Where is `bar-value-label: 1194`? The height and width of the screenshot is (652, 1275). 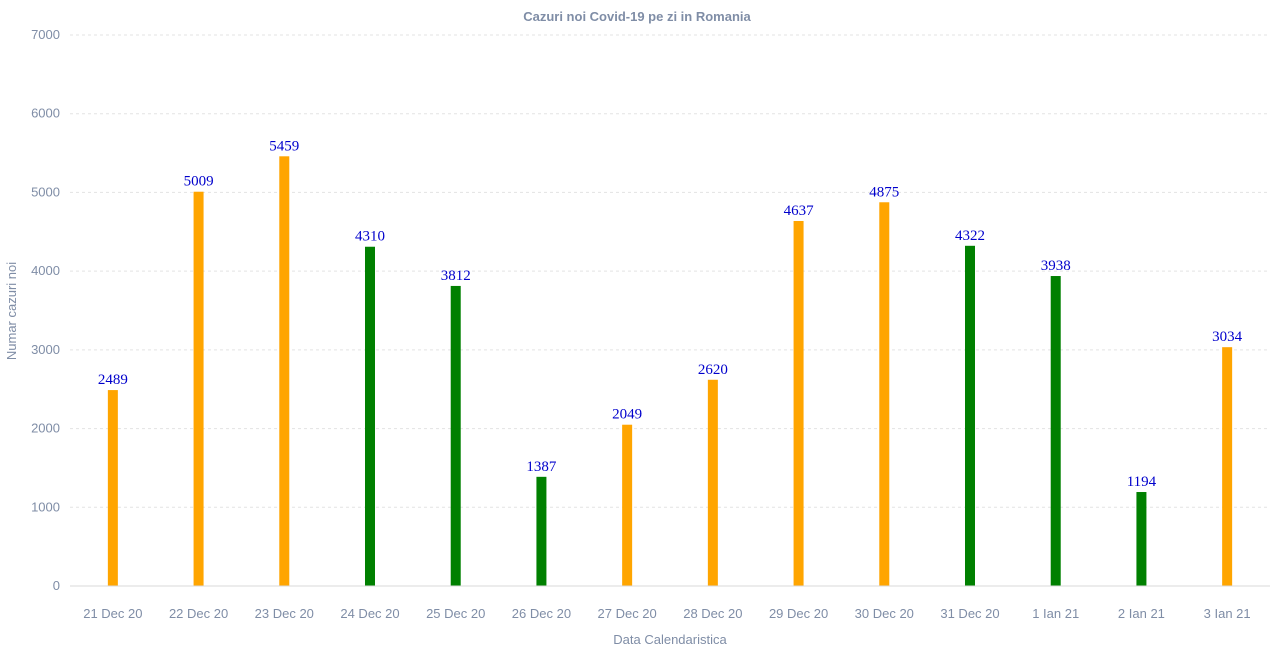
bar-value-label: 1194 is located at coordinates (1142, 482).